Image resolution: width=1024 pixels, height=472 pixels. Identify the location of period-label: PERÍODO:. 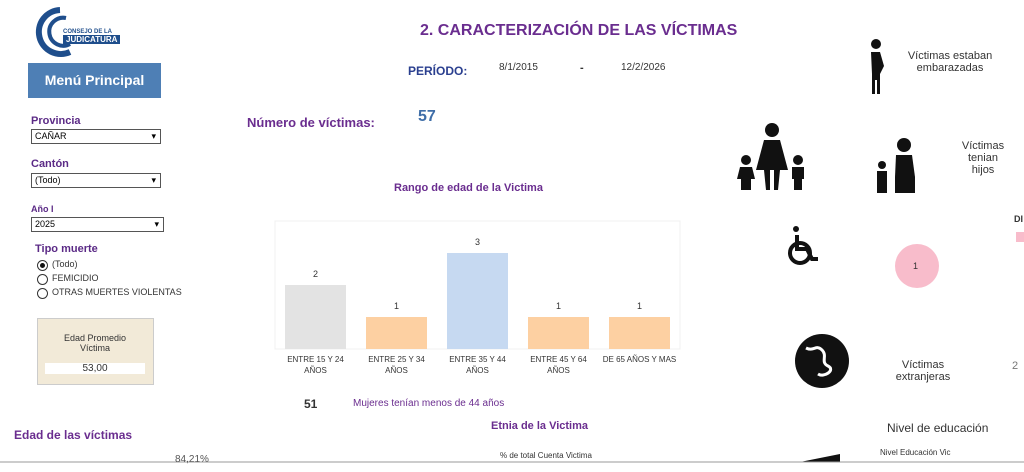
(438, 71).